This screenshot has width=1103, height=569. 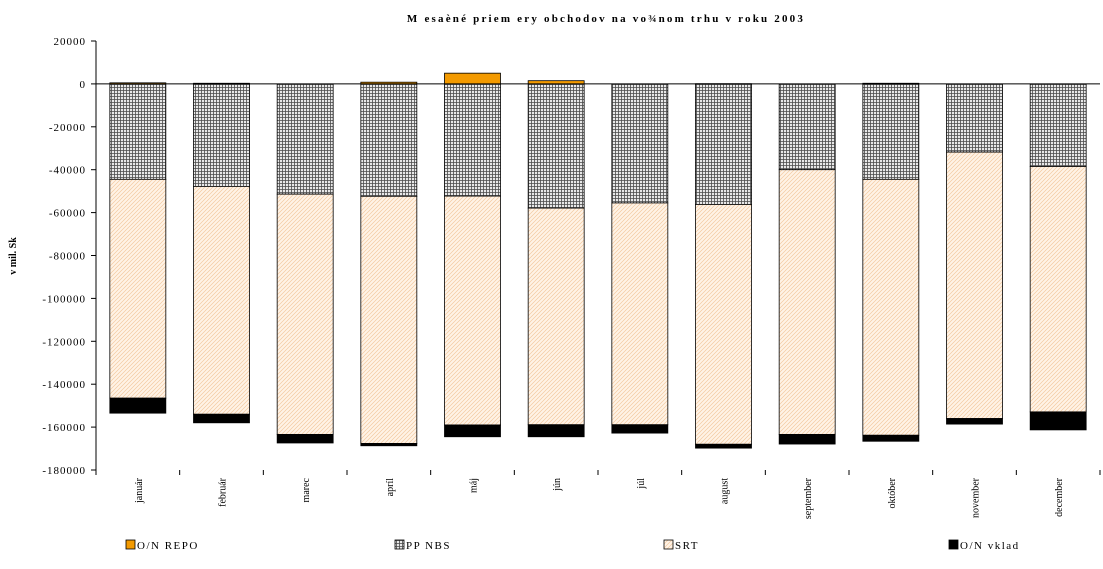 What do you see at coordinates (390, 487) in the screenshot?
I see `x-tick-label: apríl` at bounding box center [390, 487].